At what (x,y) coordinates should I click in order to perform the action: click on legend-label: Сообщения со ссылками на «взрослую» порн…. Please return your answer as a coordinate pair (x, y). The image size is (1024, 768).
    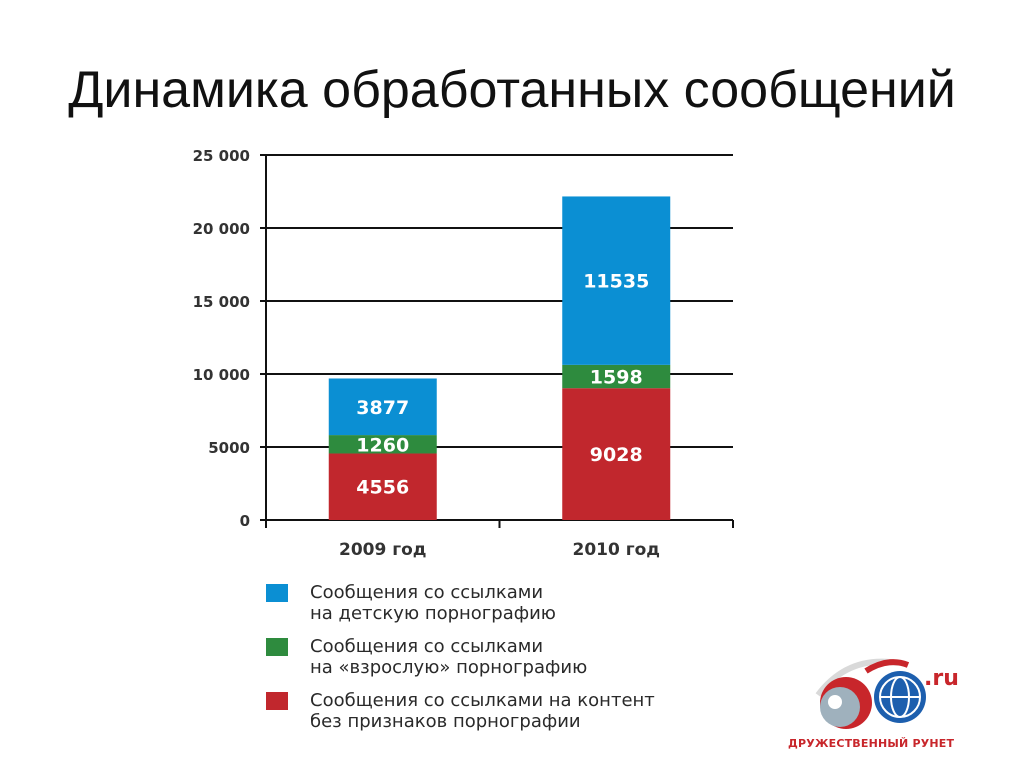
    Looking at the image, I should click on (449, 657).